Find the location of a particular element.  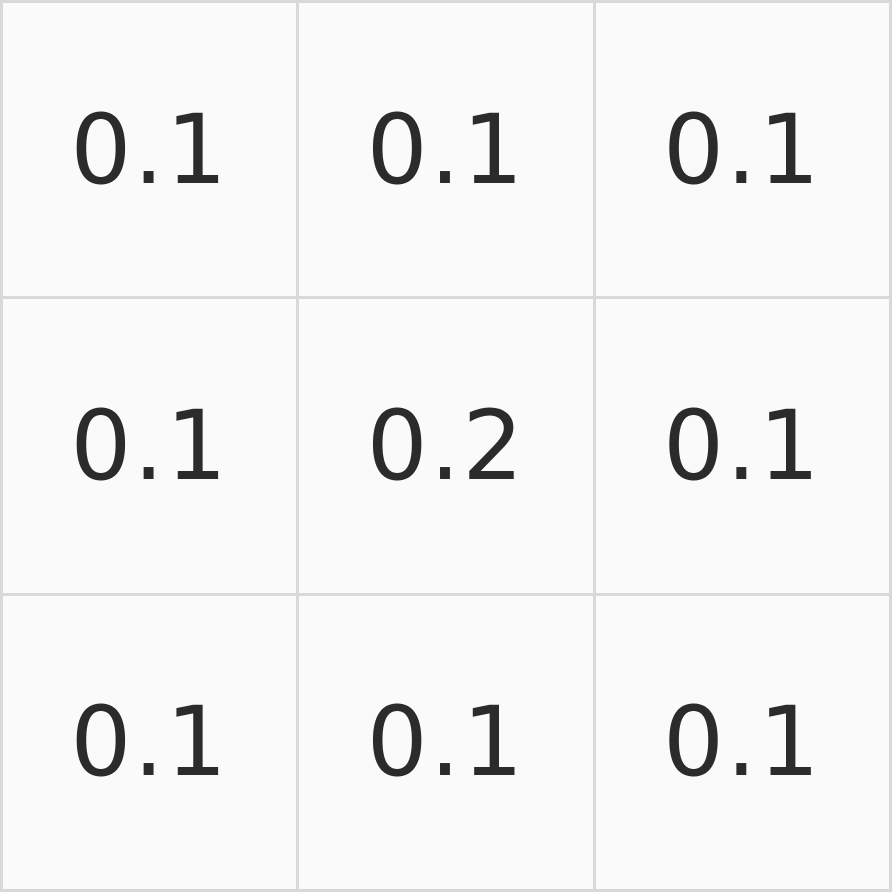

kernel-cell-r1-c1: 0.1 is located at coordinates (150, 150).